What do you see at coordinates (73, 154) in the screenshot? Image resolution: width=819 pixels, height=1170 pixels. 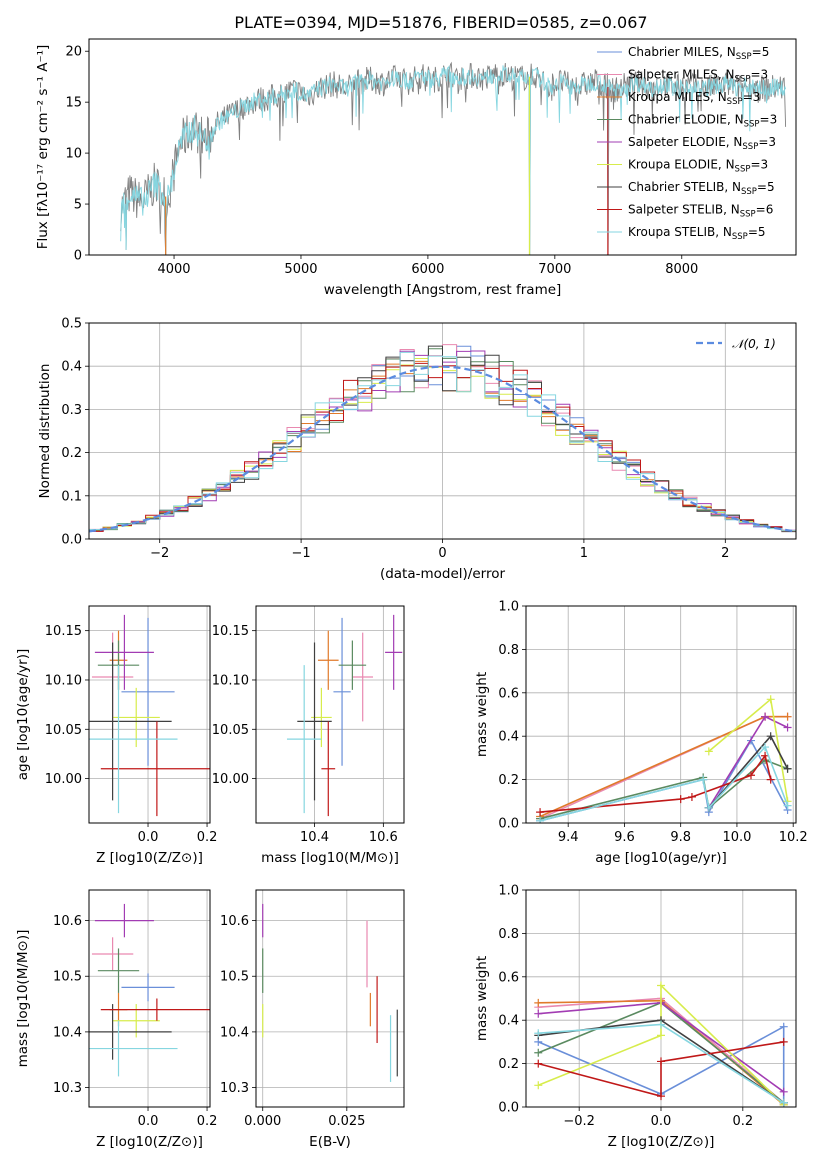 I see `y-tick-label: 10` at bounding box center [73, 154].